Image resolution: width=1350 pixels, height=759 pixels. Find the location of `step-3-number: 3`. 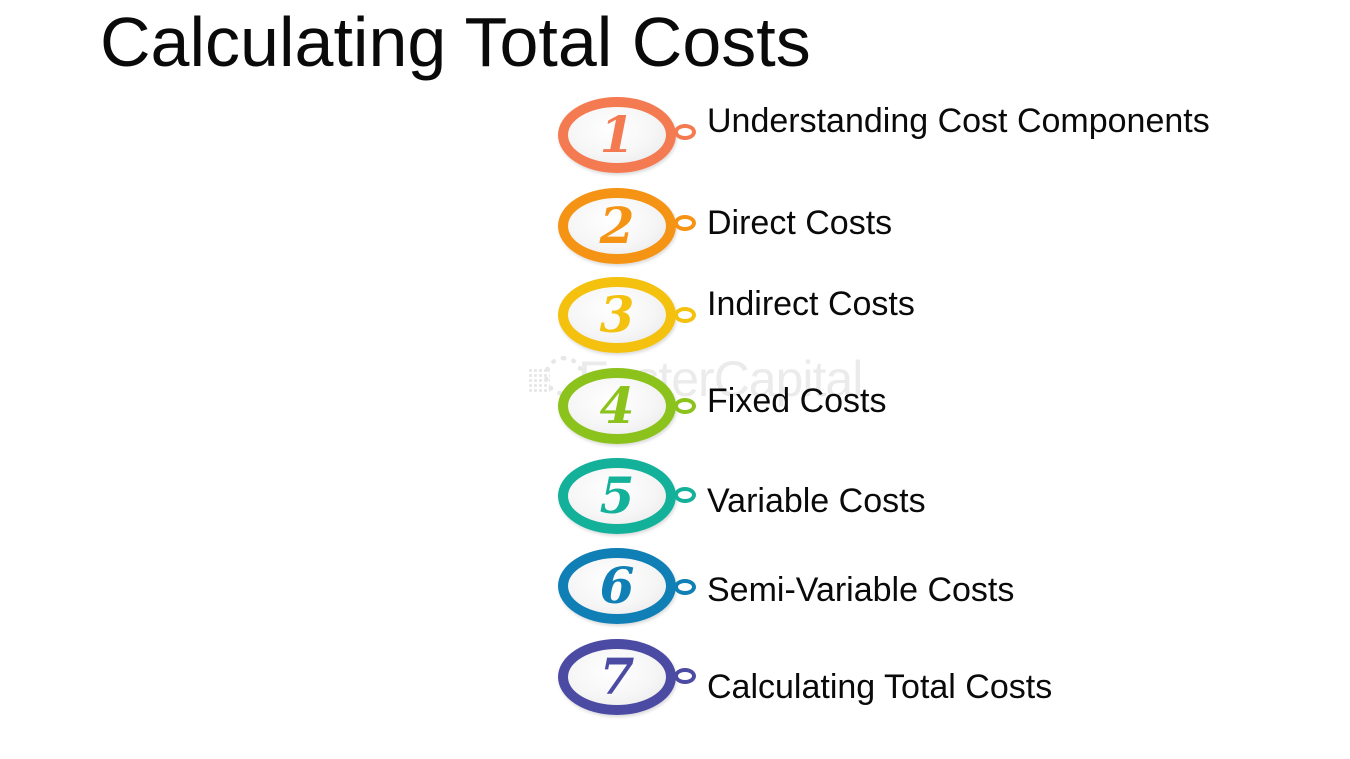

step-3-number: 3 is located at coordinates (617, 314).